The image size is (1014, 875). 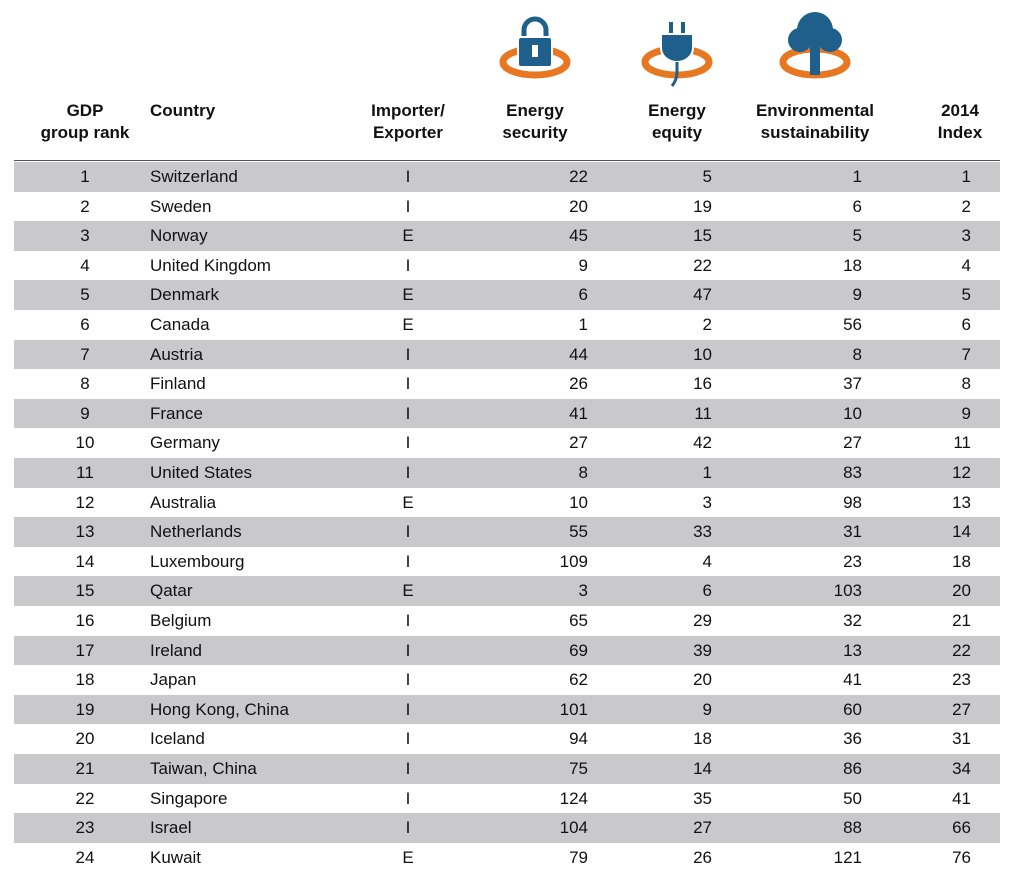 I want to click on table-cell: 62, so click(x=578, y=680).